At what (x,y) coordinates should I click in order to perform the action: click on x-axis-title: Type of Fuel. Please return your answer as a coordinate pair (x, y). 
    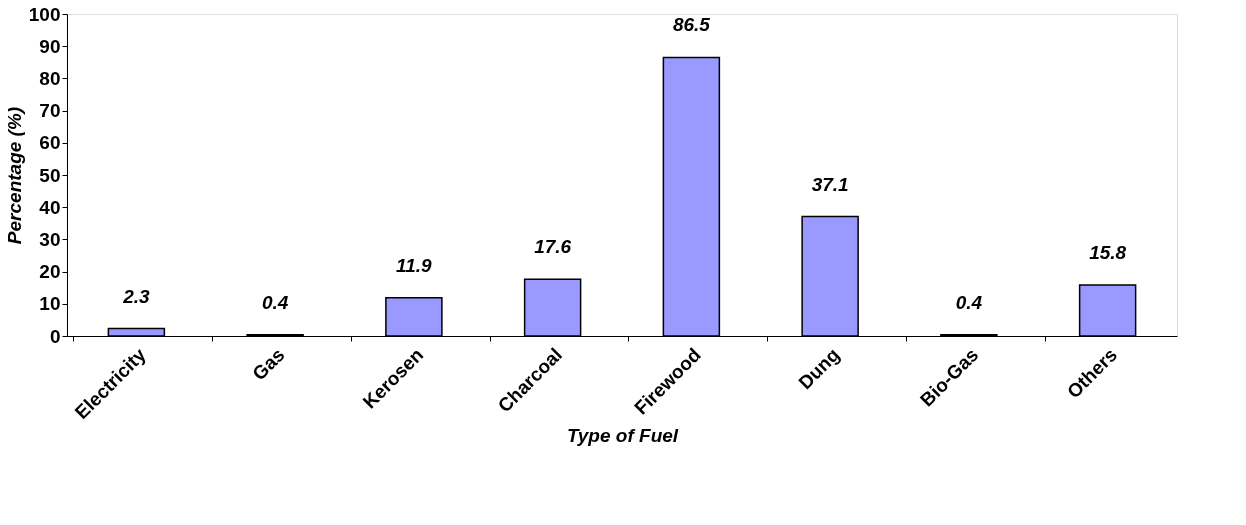
    Looking at the image, I should click on (622, 436).